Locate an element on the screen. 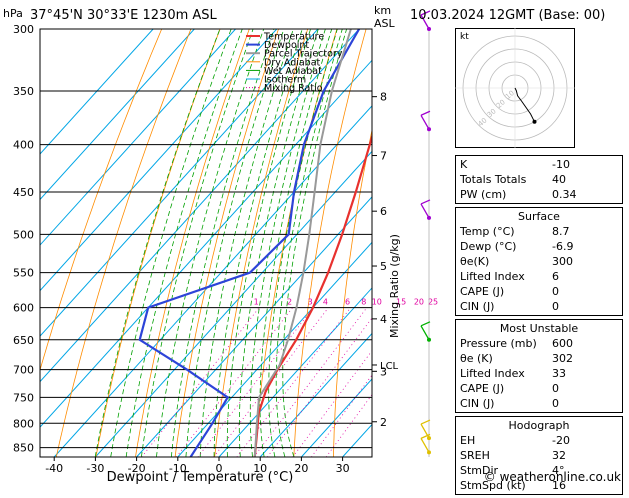 This screenshot has height=498, width=629. mixing-ratio-label: 25 is located at coordinates (433, 302).